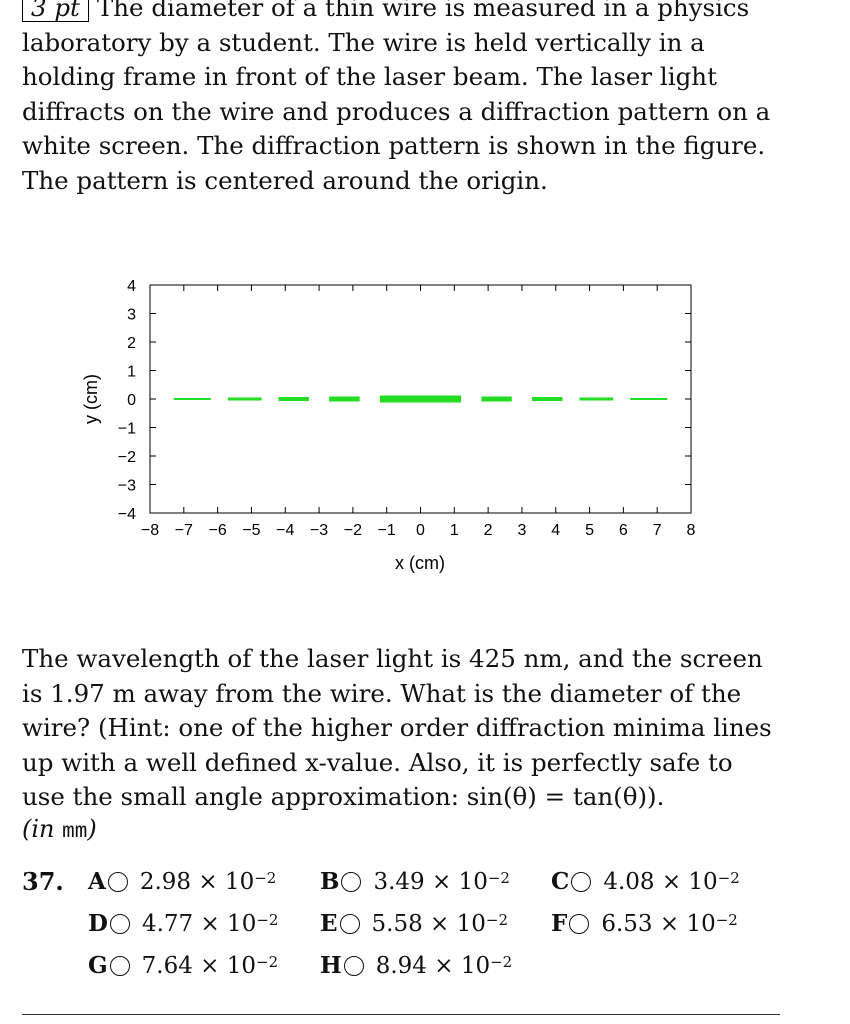 Image resolution: width=850 pixels, height=1024 pixels. Describe the element at coordinates (131, 315) in the screenshot. I see `y-tick-label: 3` at that location.